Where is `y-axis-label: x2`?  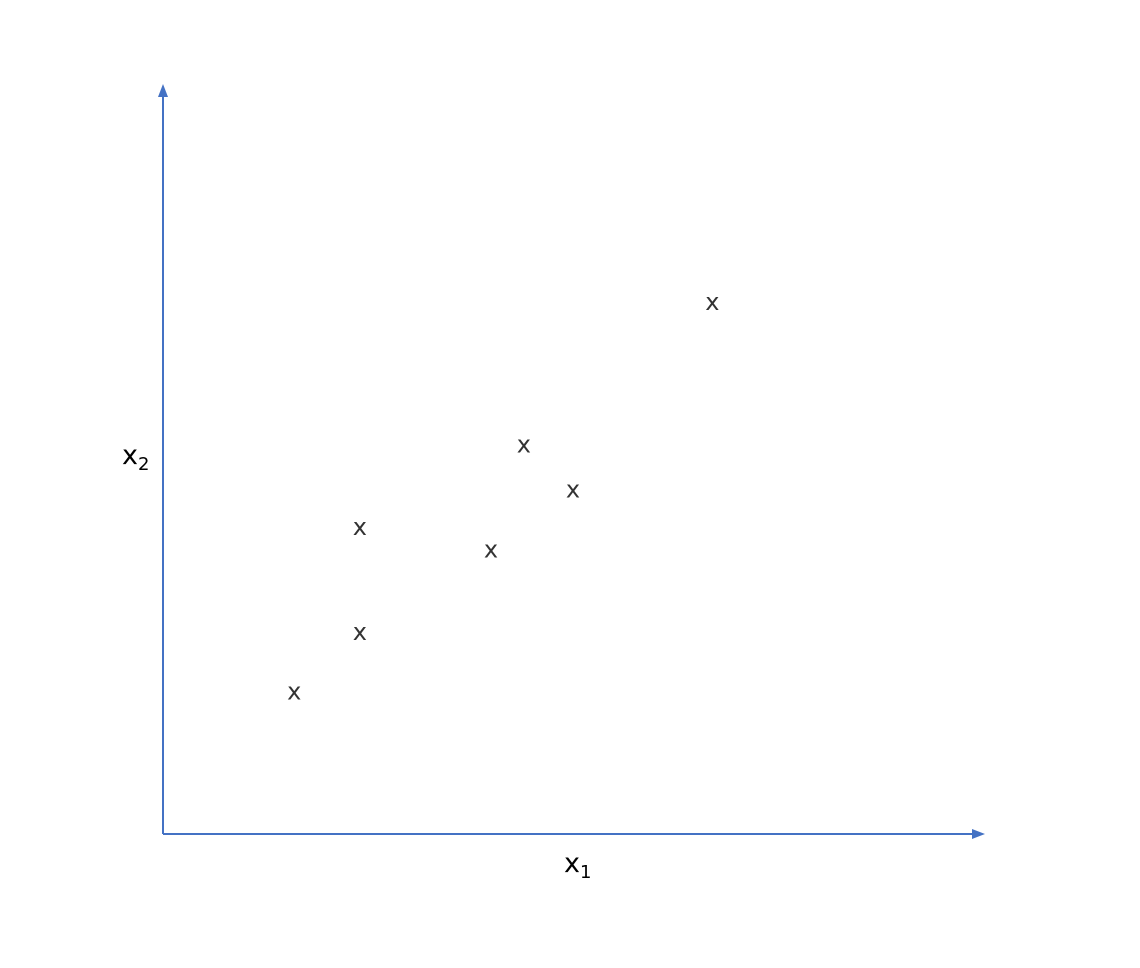
y-axis-label: x2 is located at coordinates (135, 457).